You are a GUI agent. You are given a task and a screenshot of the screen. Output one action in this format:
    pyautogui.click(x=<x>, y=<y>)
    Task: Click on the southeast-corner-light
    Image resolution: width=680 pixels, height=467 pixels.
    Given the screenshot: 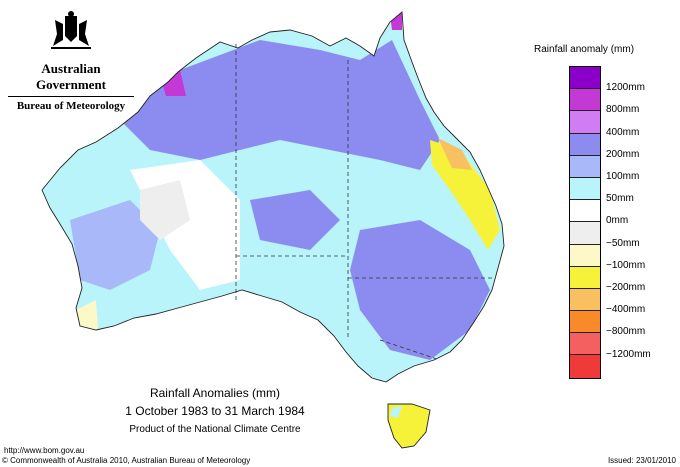 What is the action you would take?
    pyautogui.click(x=87, y=315)
    